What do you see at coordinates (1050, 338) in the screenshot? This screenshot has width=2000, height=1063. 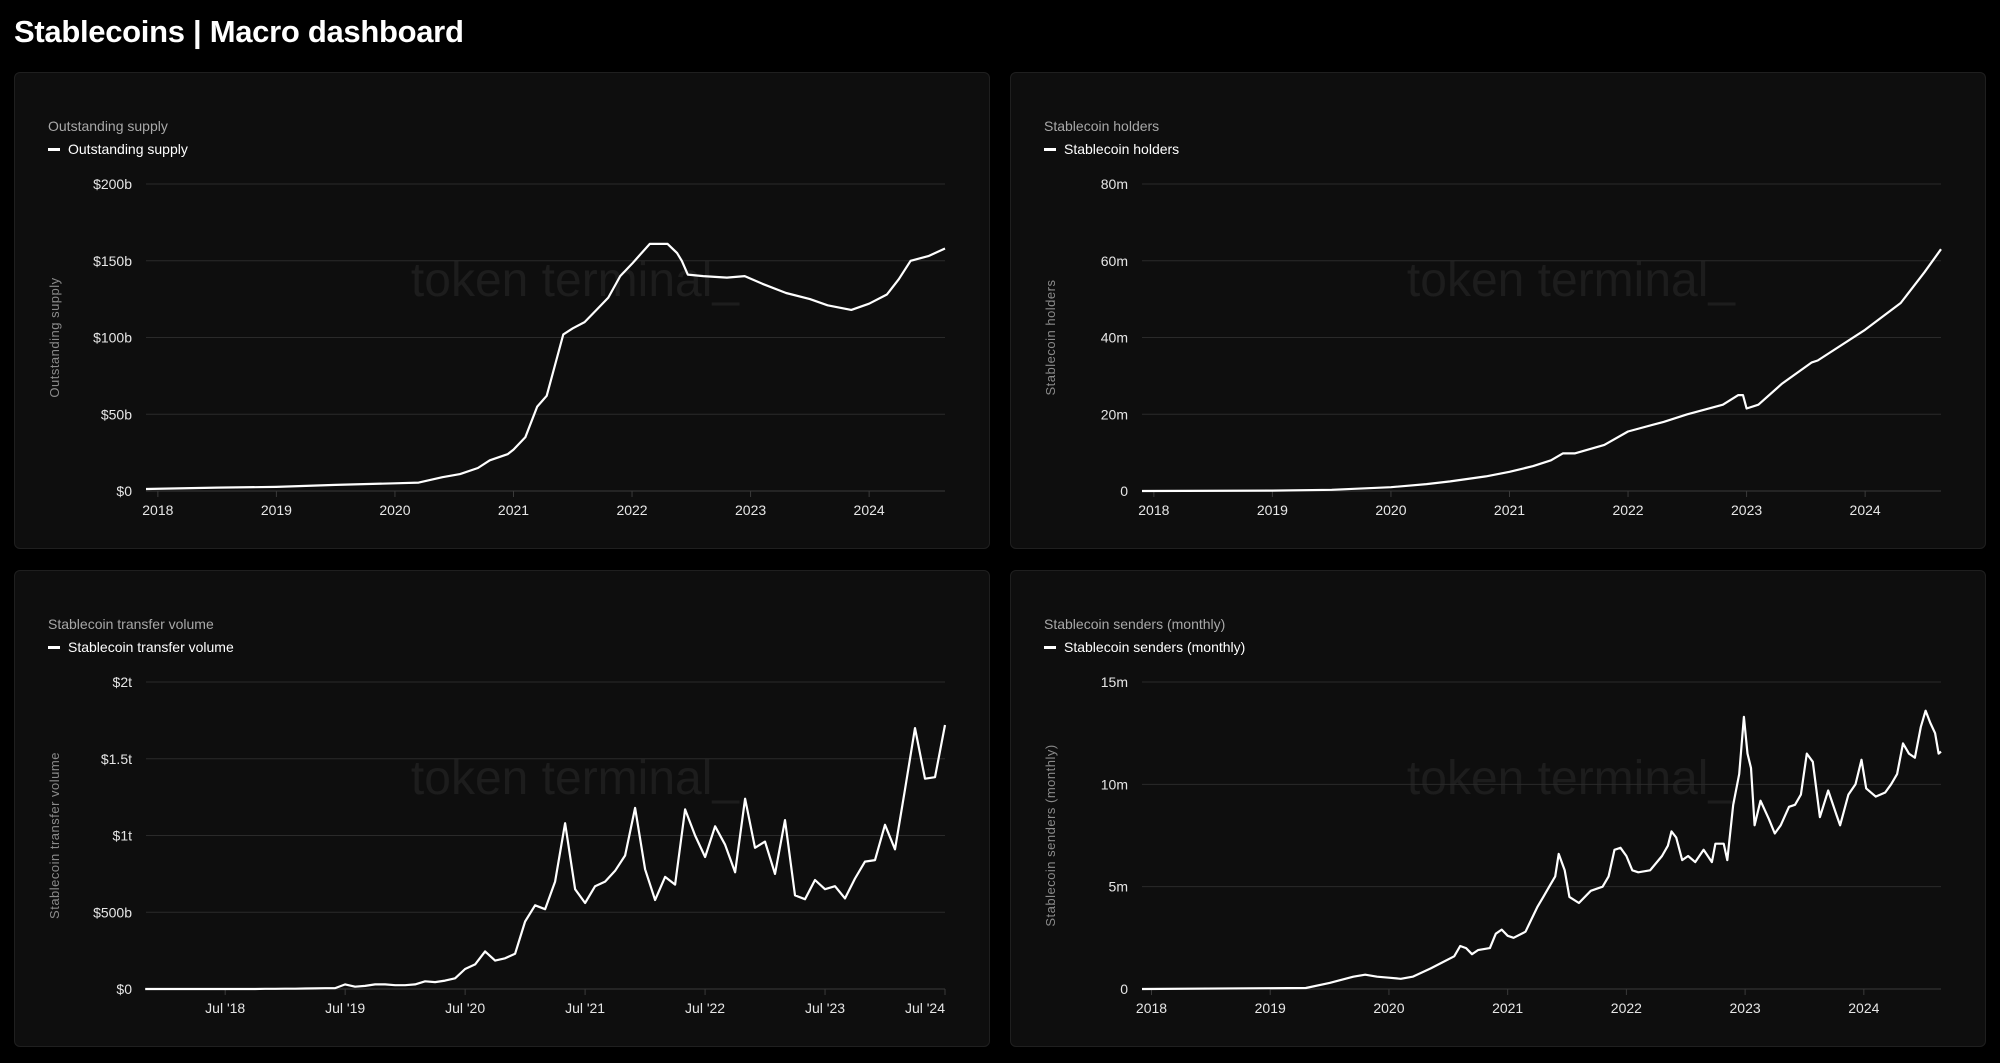 I see `y-axis-label: Stablecoin holders` at bounding box center [1050, 338].